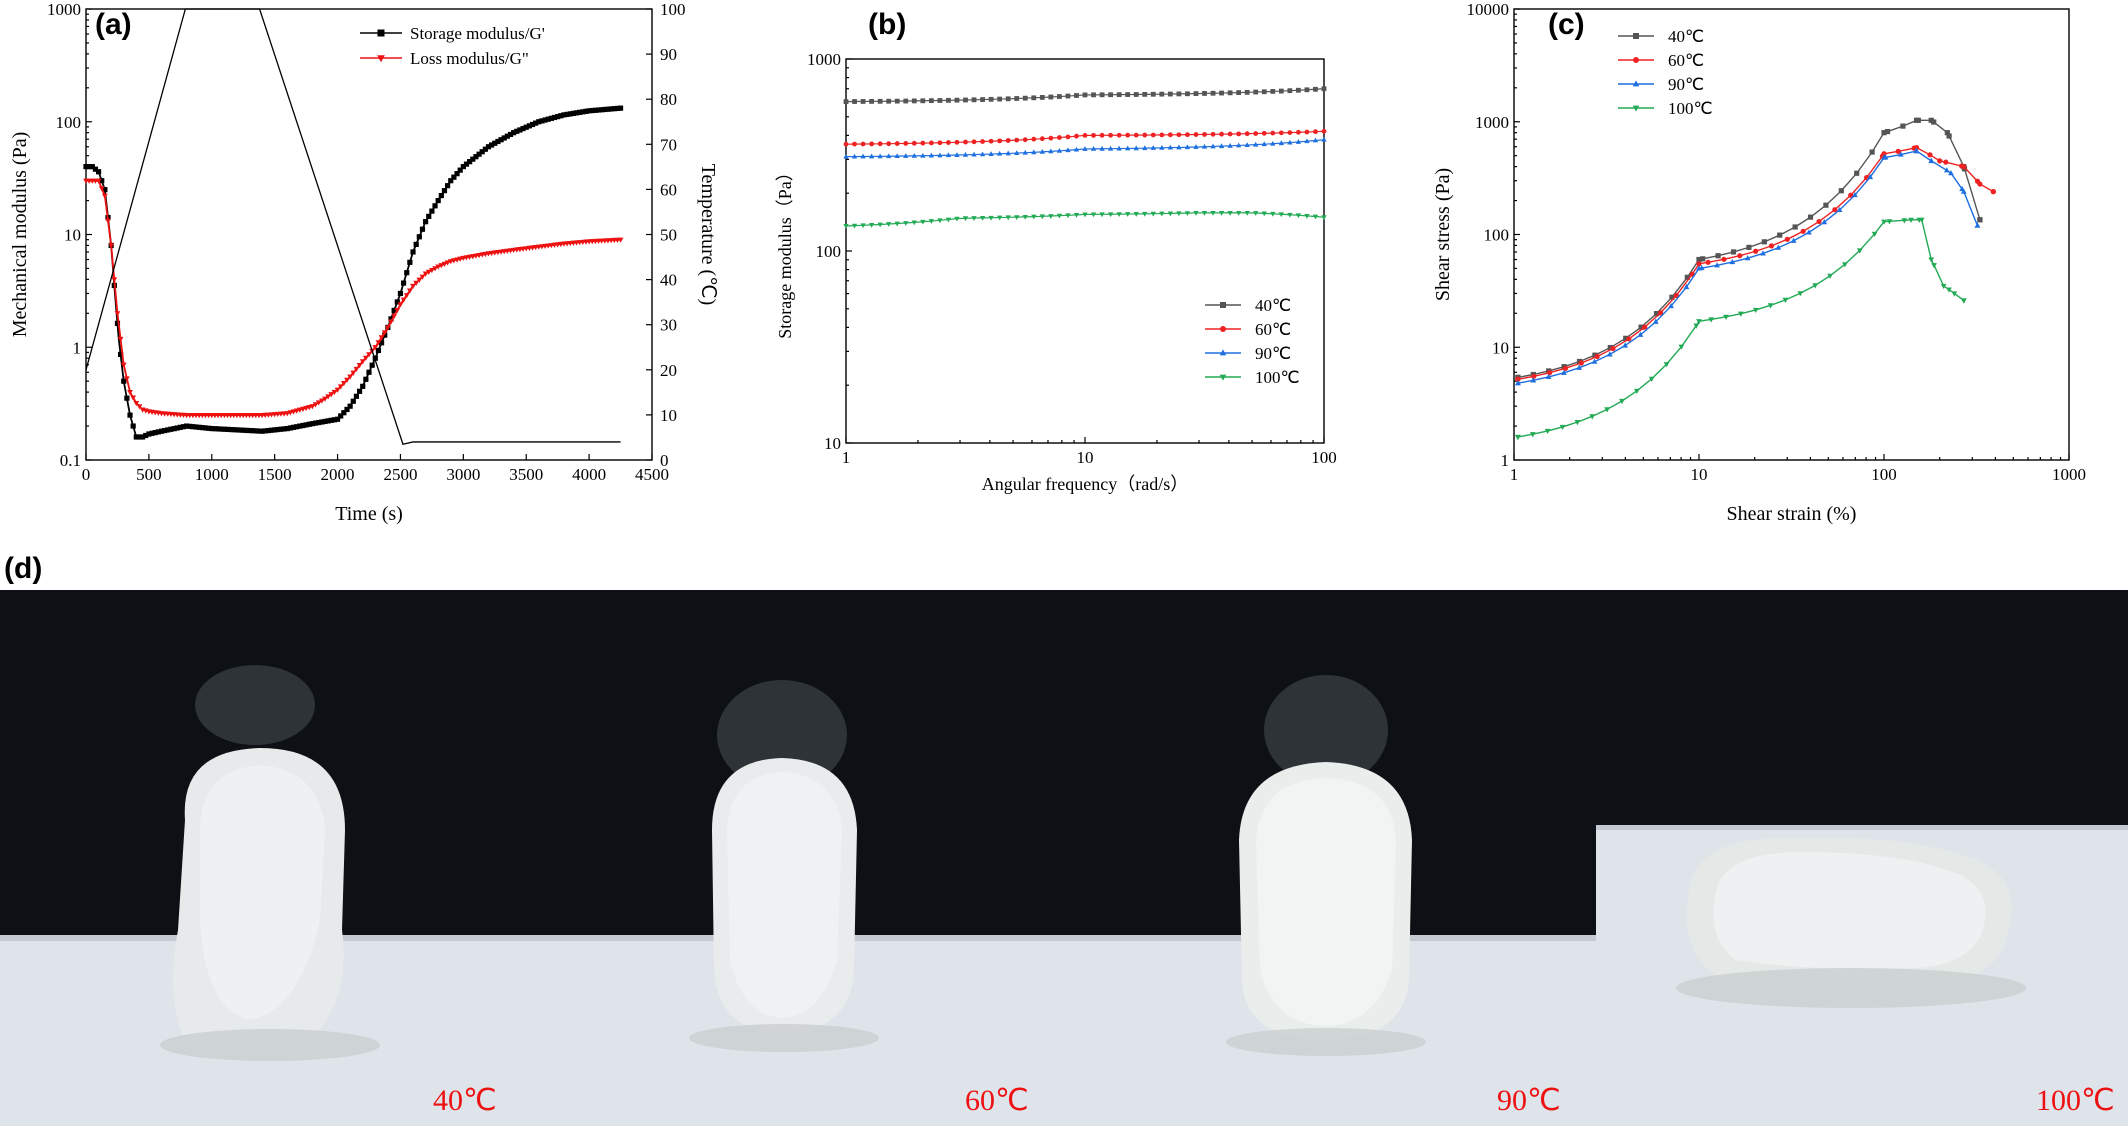 This screenshot has height=1126, width=2128. Describe the element at coordinates (2075, 1100) in the screenshot. I see `photo-caption-100c: 100℃` at that location.